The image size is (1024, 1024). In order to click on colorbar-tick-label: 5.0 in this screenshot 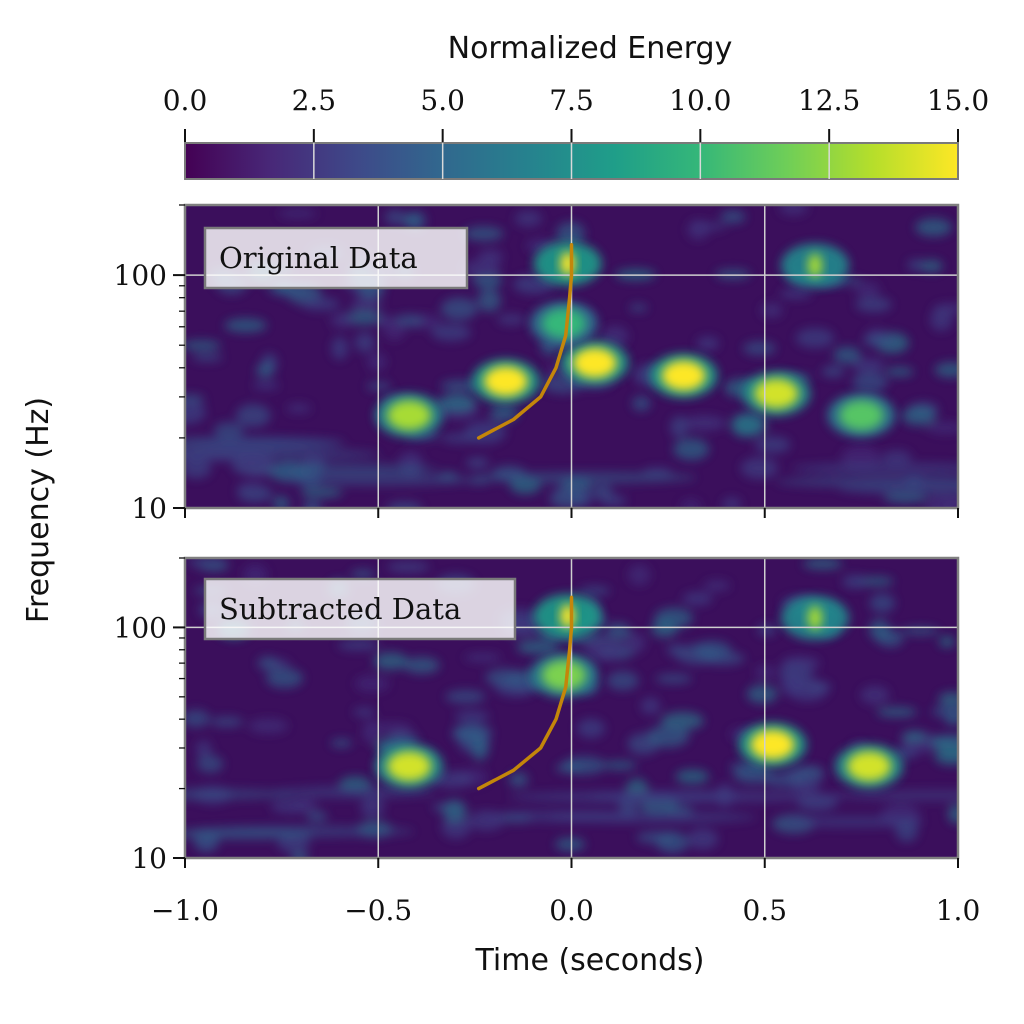, I will do `click(442, 100)`.